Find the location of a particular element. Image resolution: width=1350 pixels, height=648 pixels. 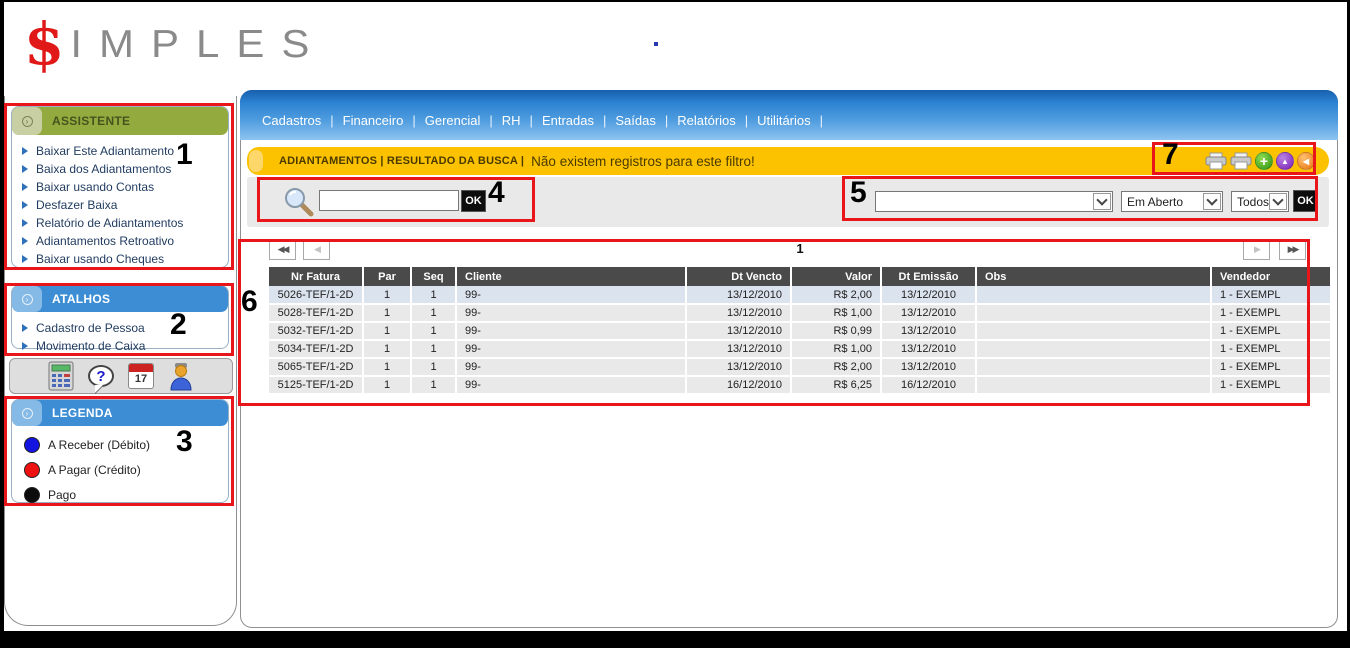

back-arrow-icon: ◀ is located at coordinates (1306, 161).